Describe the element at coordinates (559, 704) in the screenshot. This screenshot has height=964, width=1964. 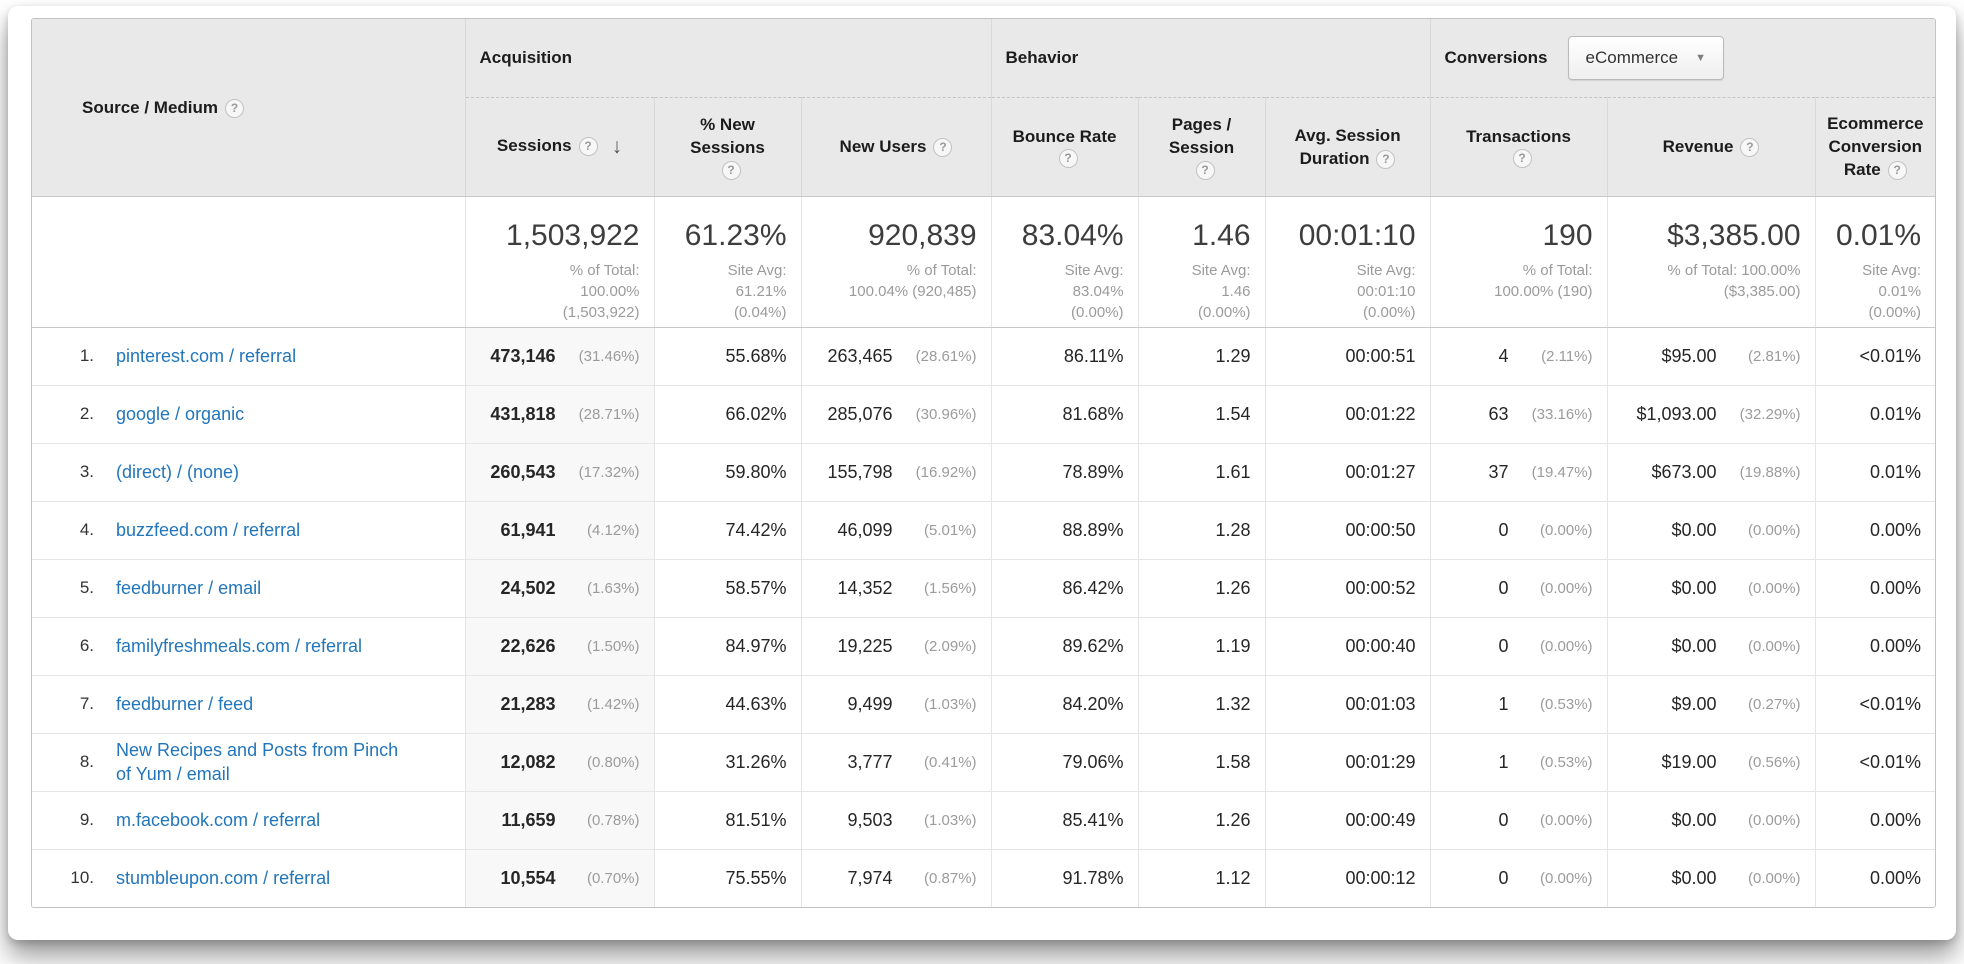
I see `cell-sessions: 21,283 (1.42%)` at that location.